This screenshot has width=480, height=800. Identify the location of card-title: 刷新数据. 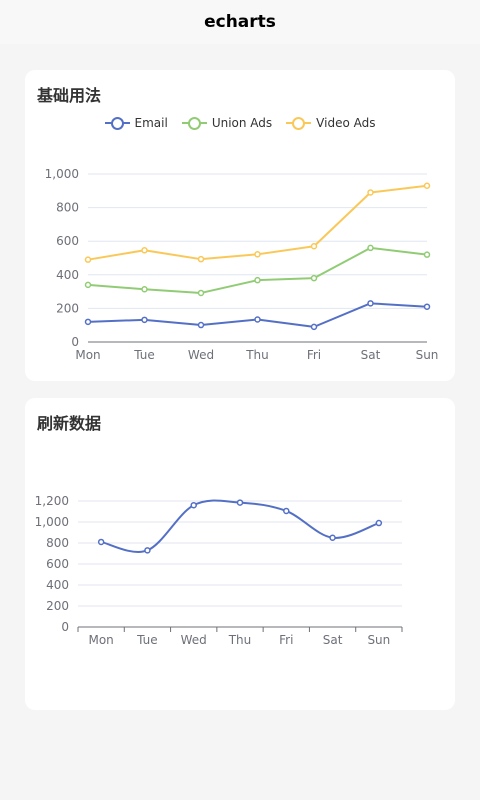
(69, 423).